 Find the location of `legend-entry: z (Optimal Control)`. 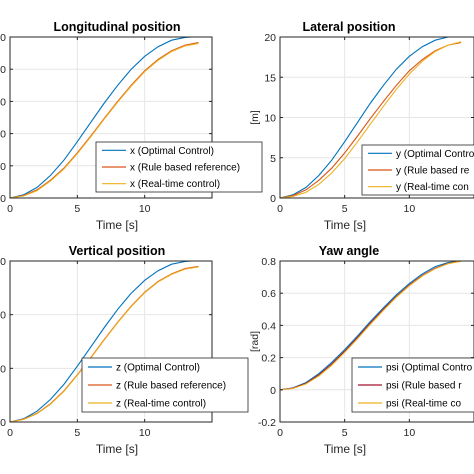

legend-entry: z (Optimal Control) is located at coordinates (158, 368).